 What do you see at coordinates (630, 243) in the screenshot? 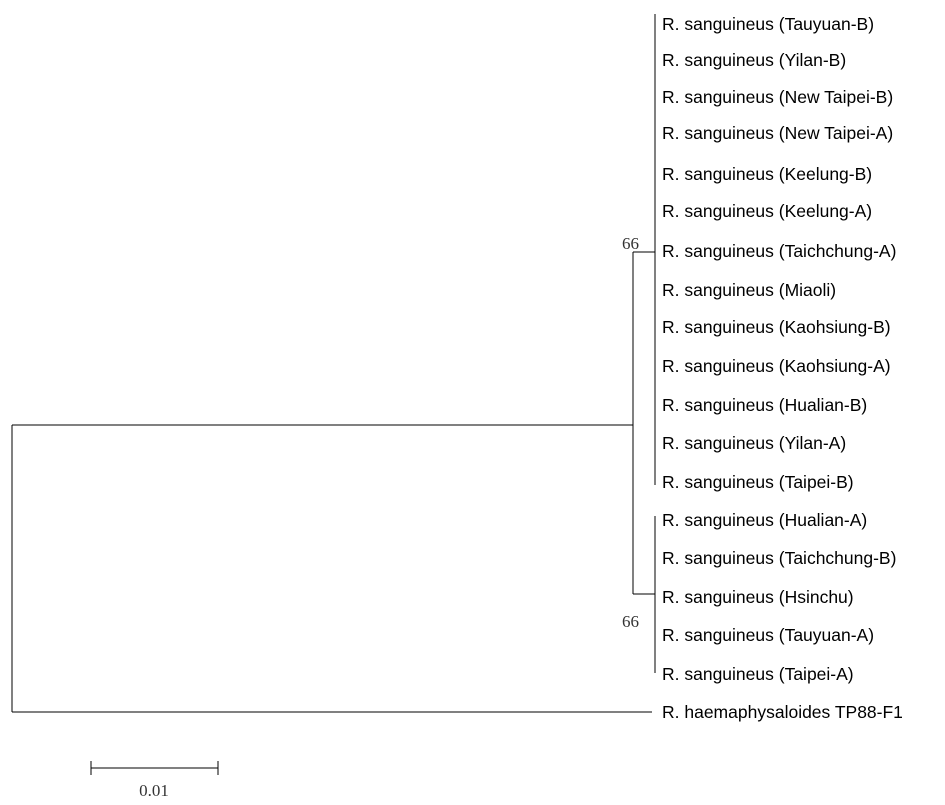
I see `bootstrap-value-clade-a: 66` at bounding box center [630, 243].